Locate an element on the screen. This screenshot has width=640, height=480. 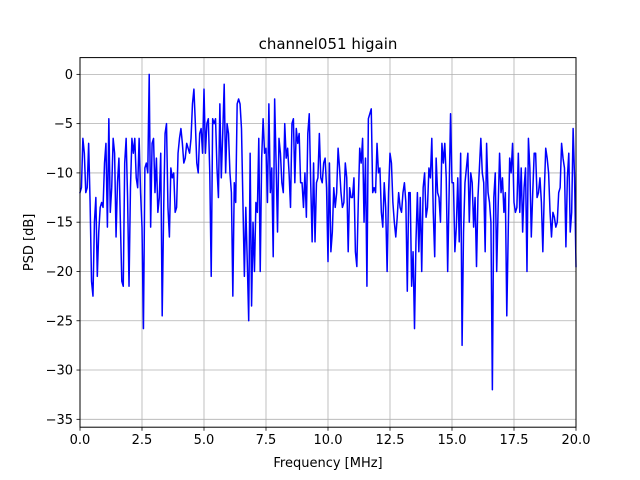
x-tick-label: 2.5 is located at coordinates (142, 440).